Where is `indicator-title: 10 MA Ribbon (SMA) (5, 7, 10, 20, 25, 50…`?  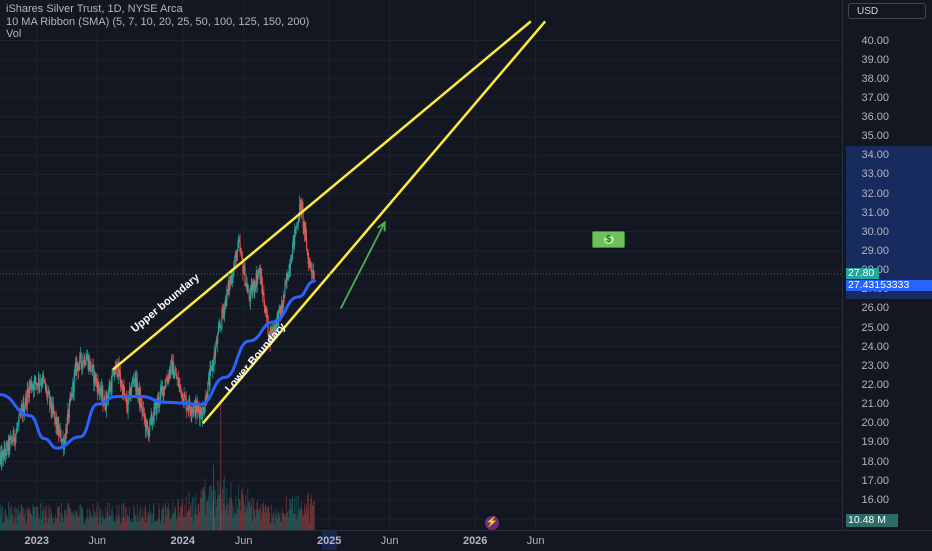
indicator-title: 10 MA Ribbon (SMA) (5, 7, 10, 20, 25, 50… is located at coordinates (157, 22).